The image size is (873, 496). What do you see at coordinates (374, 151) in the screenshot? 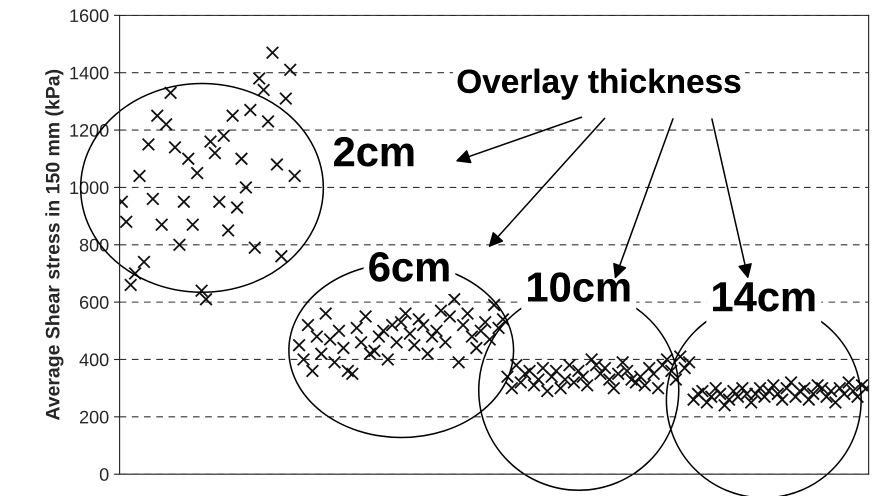
I see `annotation: 2cm` at bounding box center [374, 151].